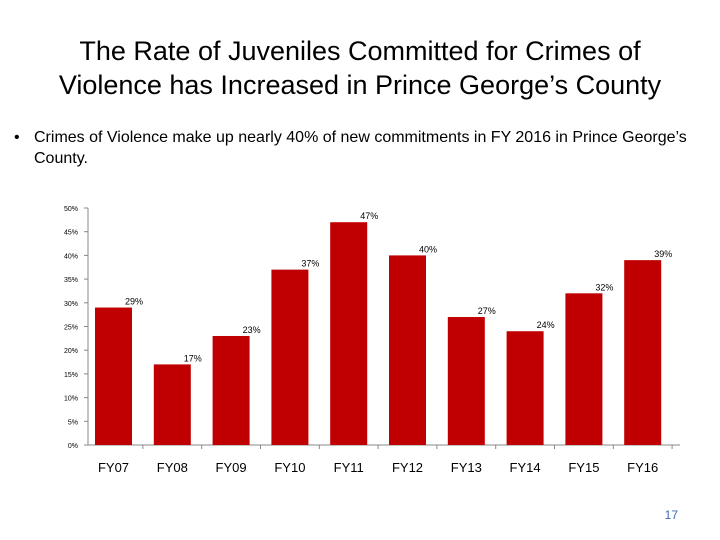 This screenshot has width=720, height=540. Describe the element at coordinates (71, 328) in the screenshot. I see `y-tick-label: 25%` at that location.